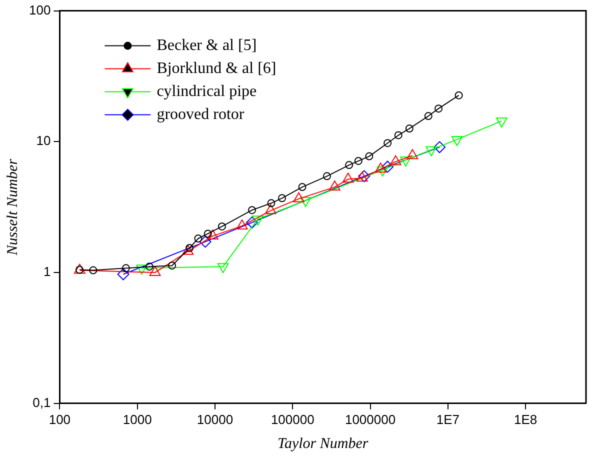 This screenshot has height=461, width=593. I want to click on legend-label: cylindrical pipe, so click(206, 91).